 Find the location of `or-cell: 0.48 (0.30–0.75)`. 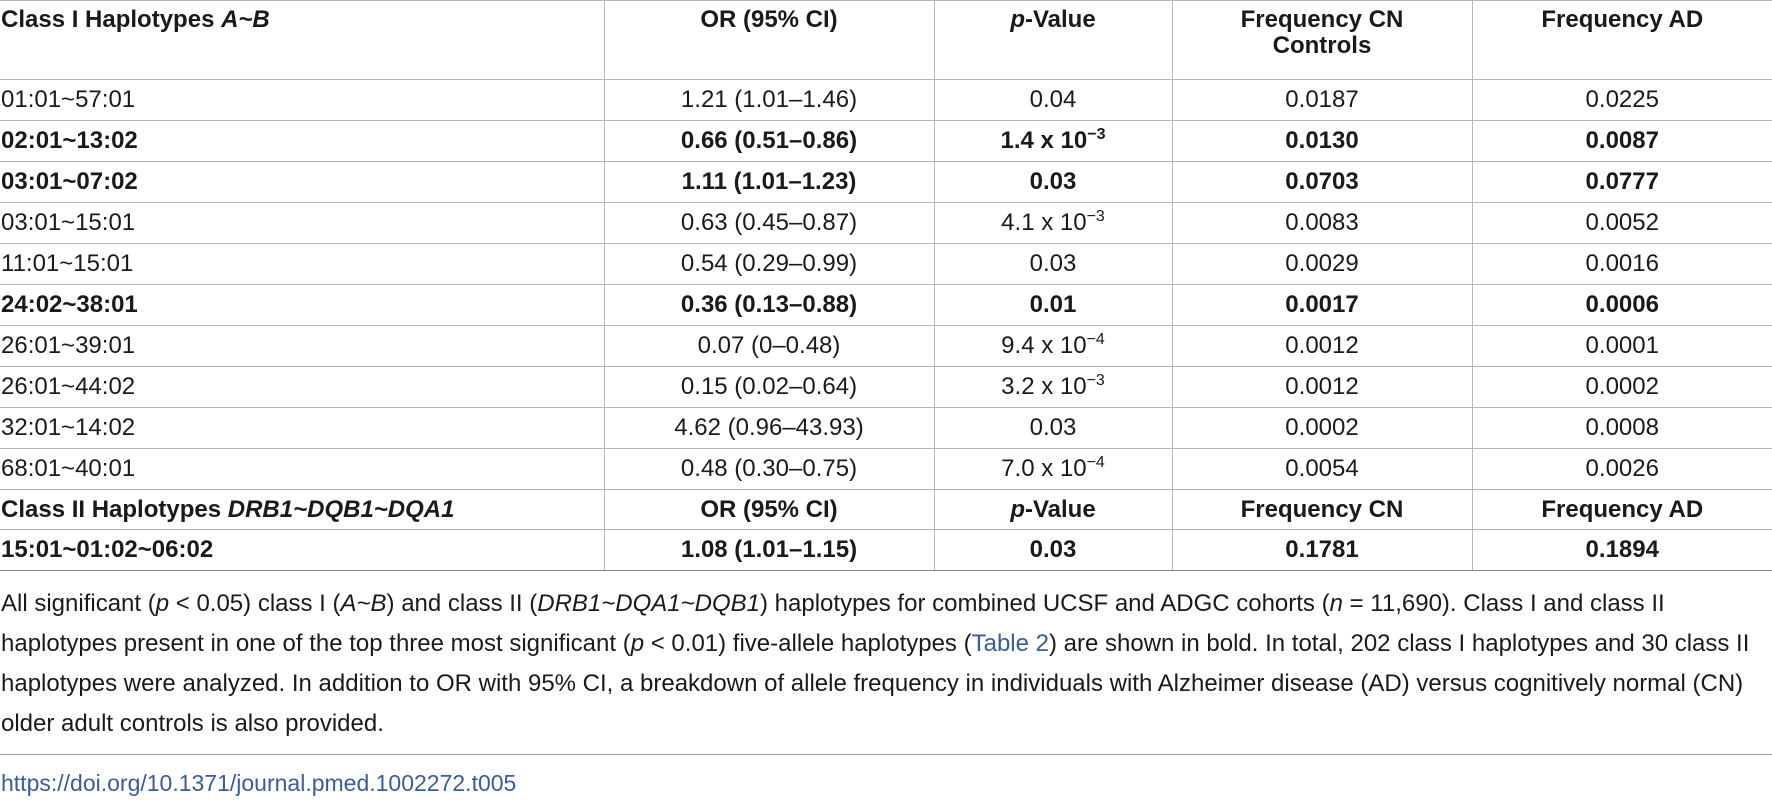

or-cell: 0.48 (0.30–0.75) is located at coordinates (768, 469).